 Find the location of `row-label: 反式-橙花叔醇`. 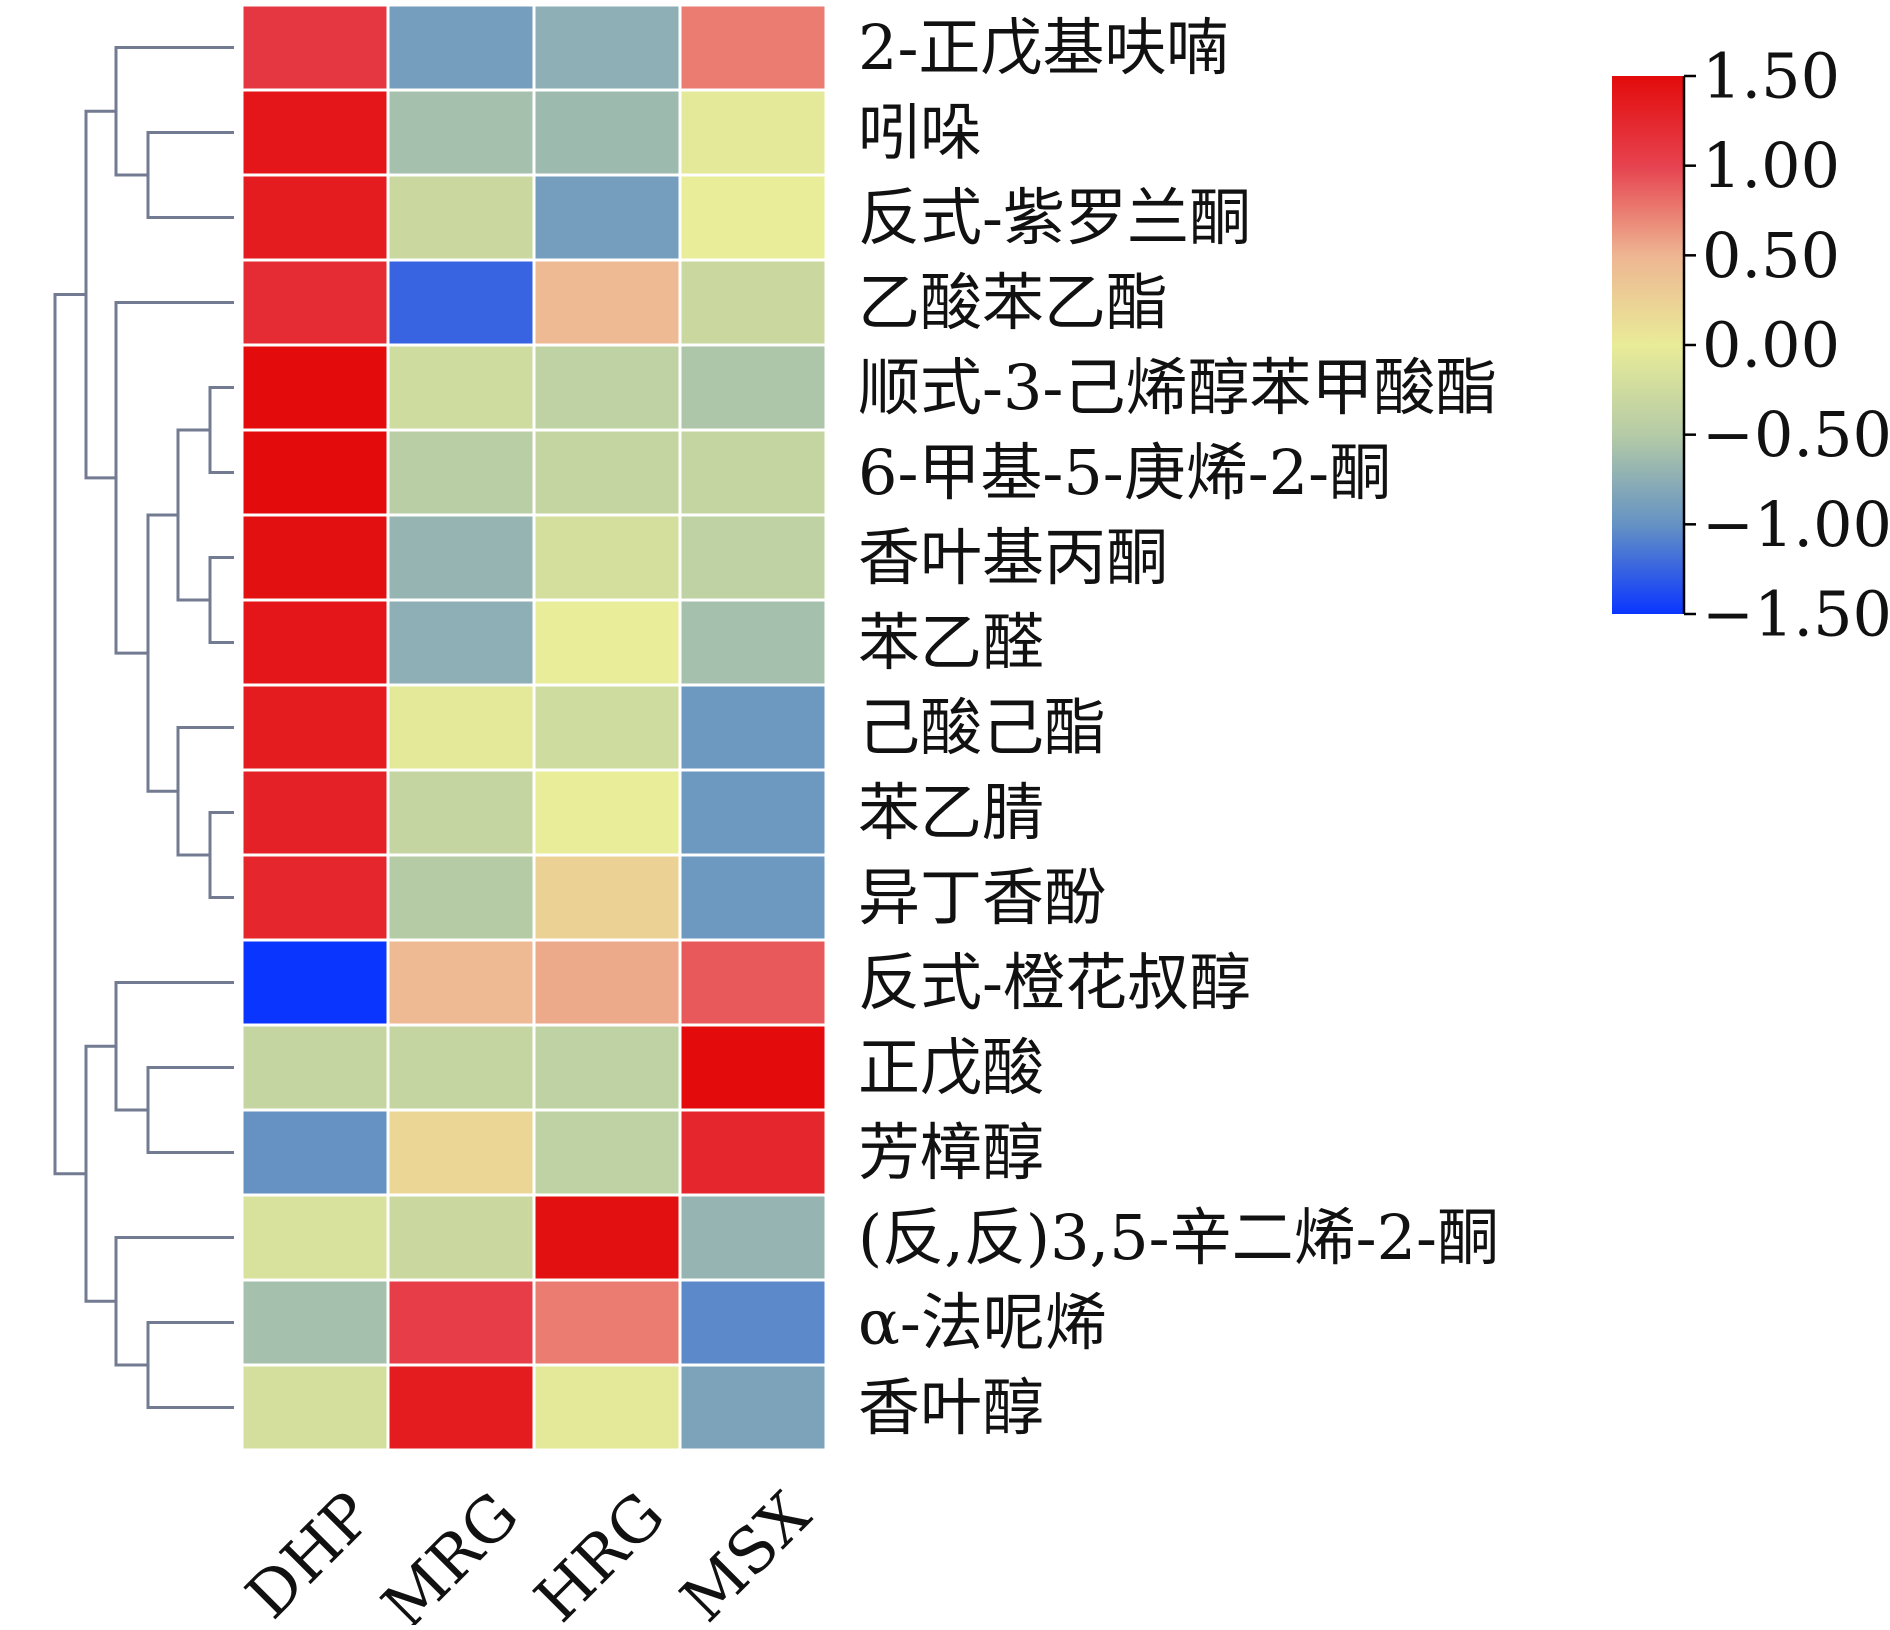

row-label: 反式-橙花叔醇 is located at coordinates (1054, 982).